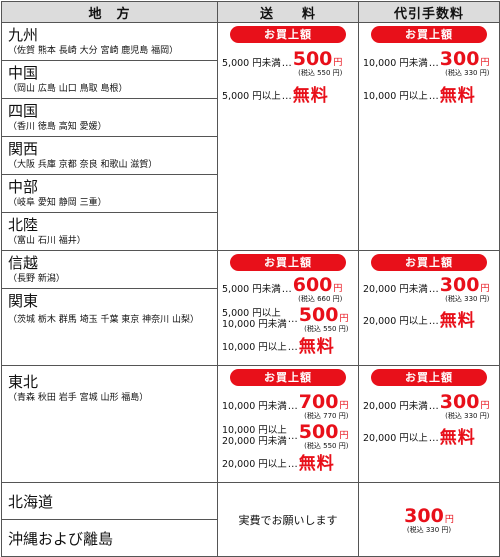 The height and width of the screenshot is (557, 500). What do you see at coordinates (109, 79) in the screenshot?
I see `region-chugoku: 中国 （岡山 広島 山口 鳥取 島根）` at bounding box center [109, 79].